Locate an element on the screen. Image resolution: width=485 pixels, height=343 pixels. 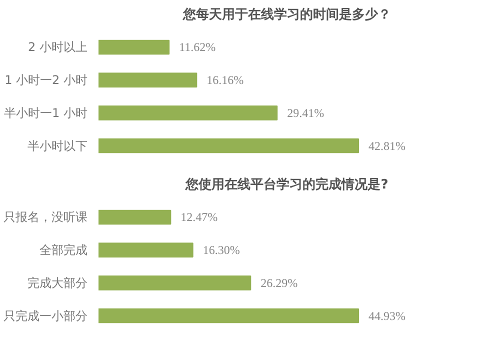
data-label: 16.16% is located at coordinates (225, 80).